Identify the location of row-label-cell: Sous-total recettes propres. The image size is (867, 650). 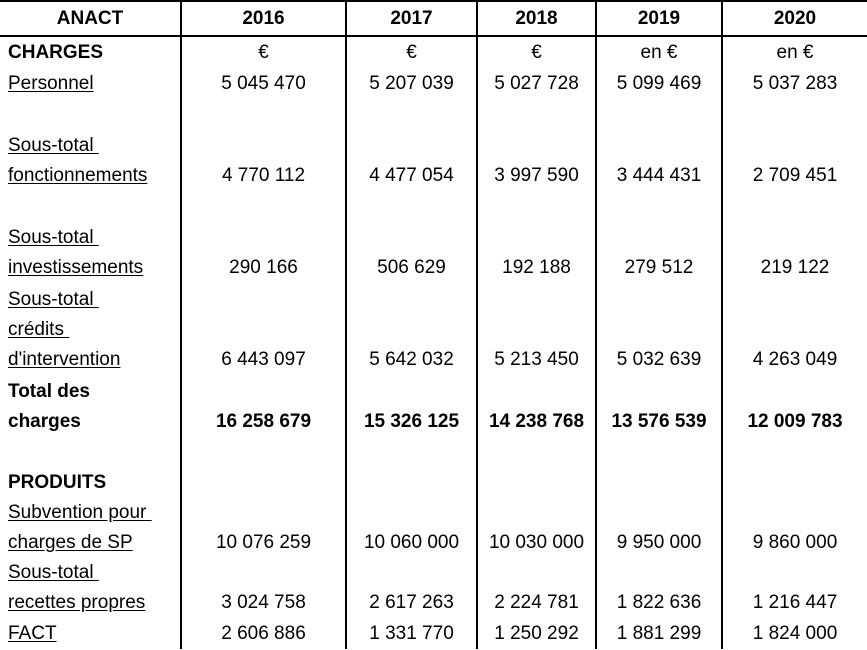
(91, 588).